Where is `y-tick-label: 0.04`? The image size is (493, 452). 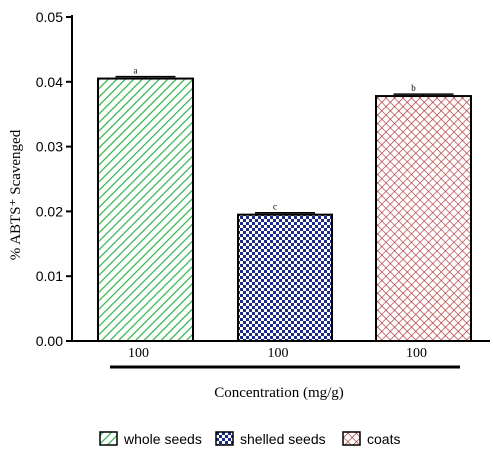
y-tick-label: 0.04 is located at coordinates (49, 82).